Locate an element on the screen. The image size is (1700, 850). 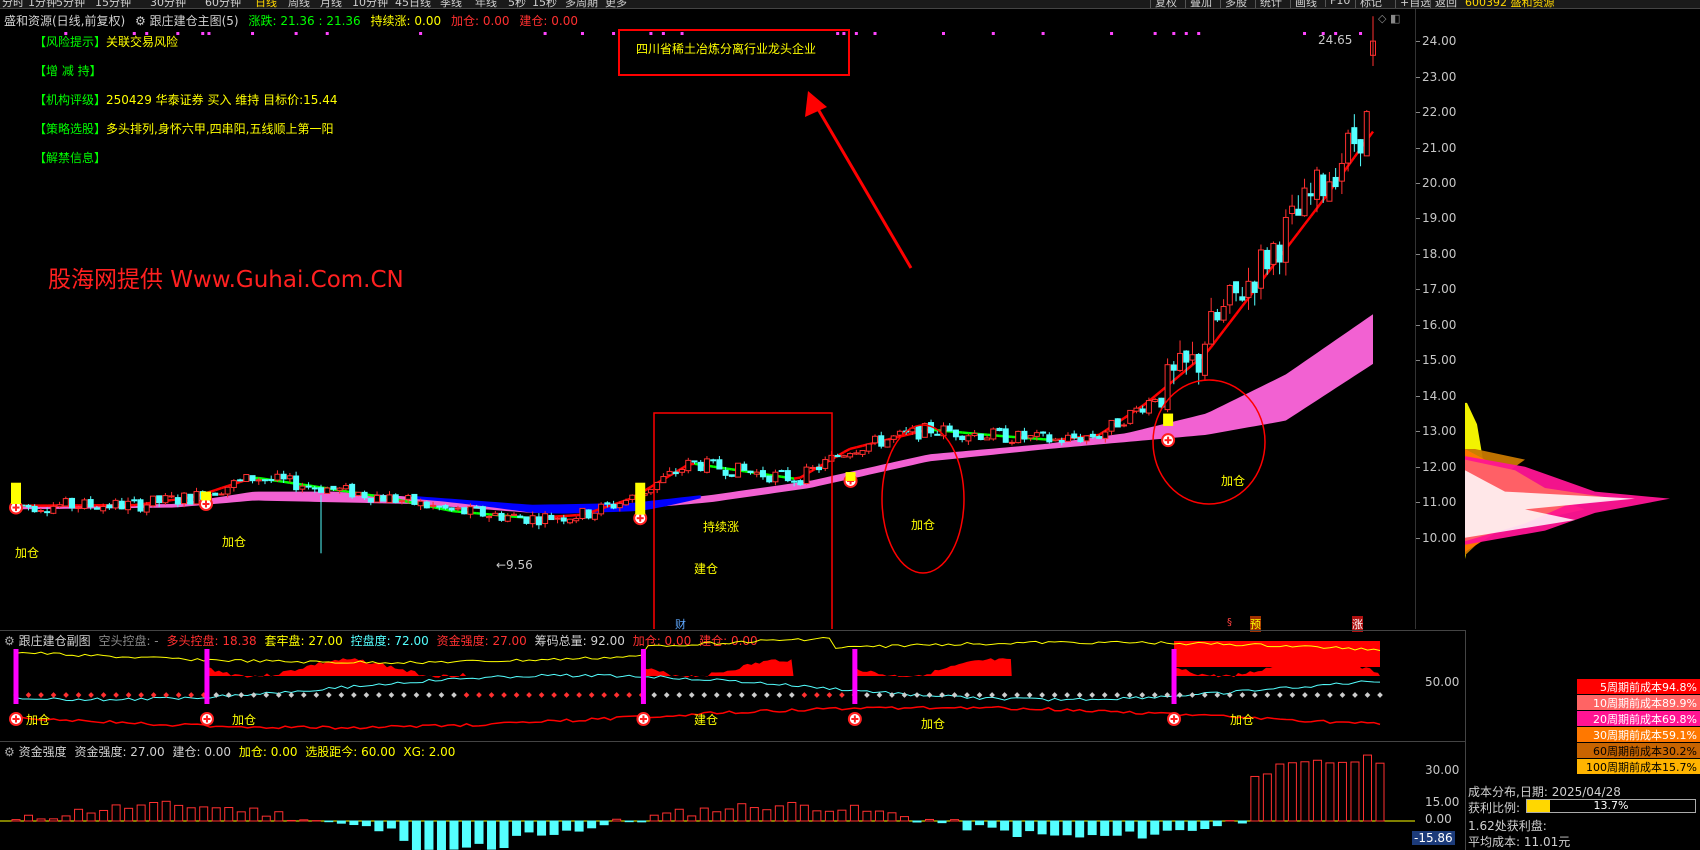
event-zhang-marker: 涨 is located at coordinates (1357, 624).